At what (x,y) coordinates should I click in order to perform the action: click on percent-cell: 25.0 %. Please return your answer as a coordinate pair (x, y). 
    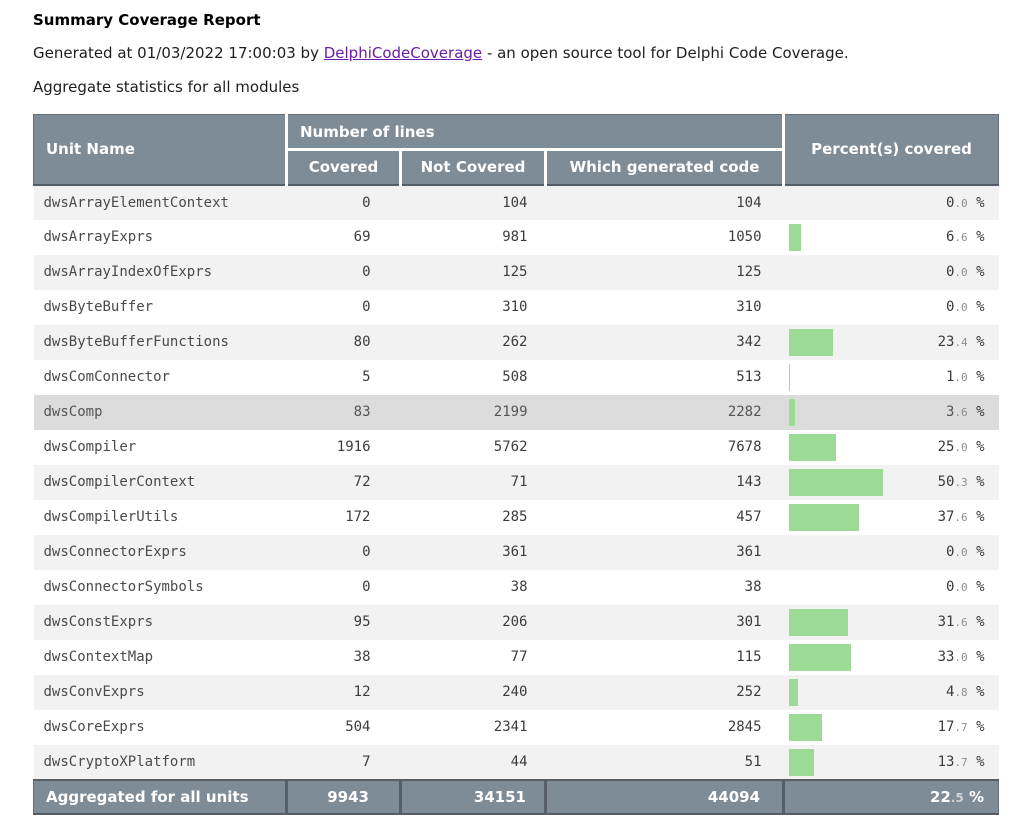
    Looking at the image, I should click on (891, 447).